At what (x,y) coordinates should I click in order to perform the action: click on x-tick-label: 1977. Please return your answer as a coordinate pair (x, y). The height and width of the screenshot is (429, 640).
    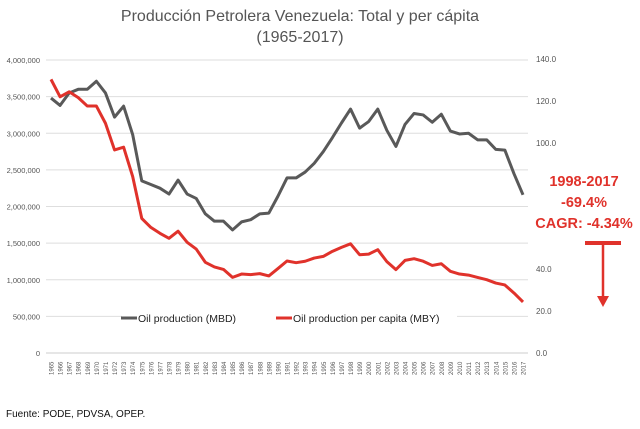
    Looking at the image, I should click on (161, 368).